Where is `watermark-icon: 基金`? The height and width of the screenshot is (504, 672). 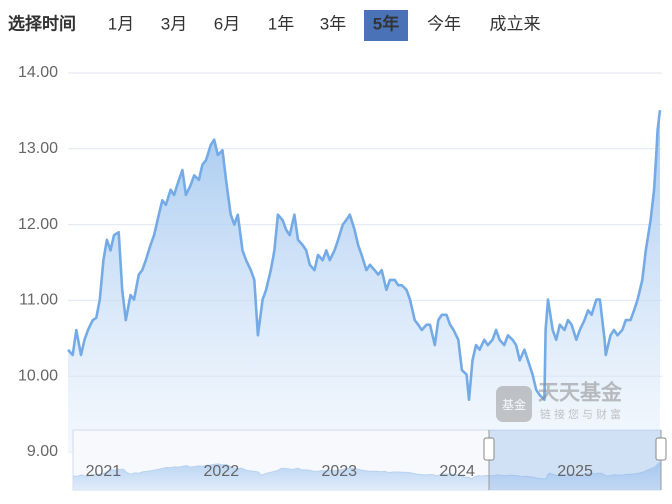
watermark-icon: 基金 is located at coordinates (514, 404).